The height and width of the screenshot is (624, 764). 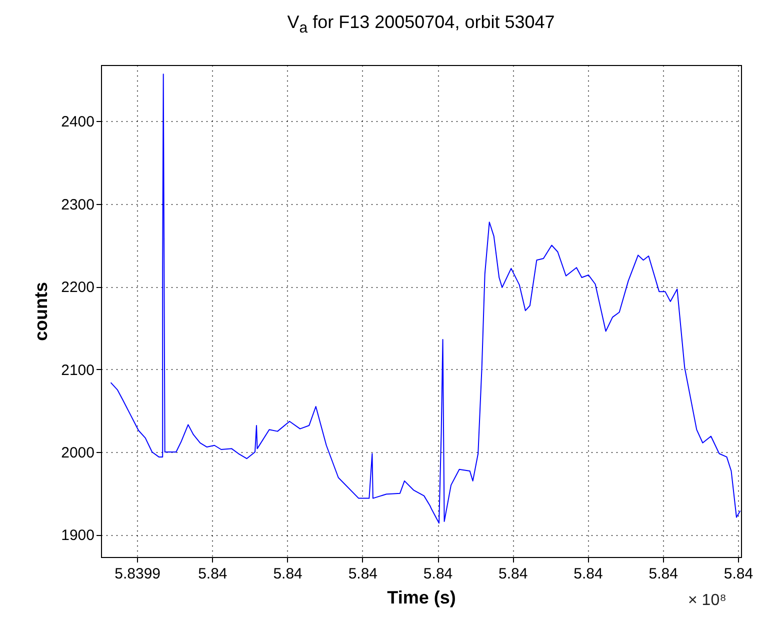 What do you see at coordinates (77, 122) in the screenshot?
I see `y-tick-label: 2400` at bounding box center [77, 122].